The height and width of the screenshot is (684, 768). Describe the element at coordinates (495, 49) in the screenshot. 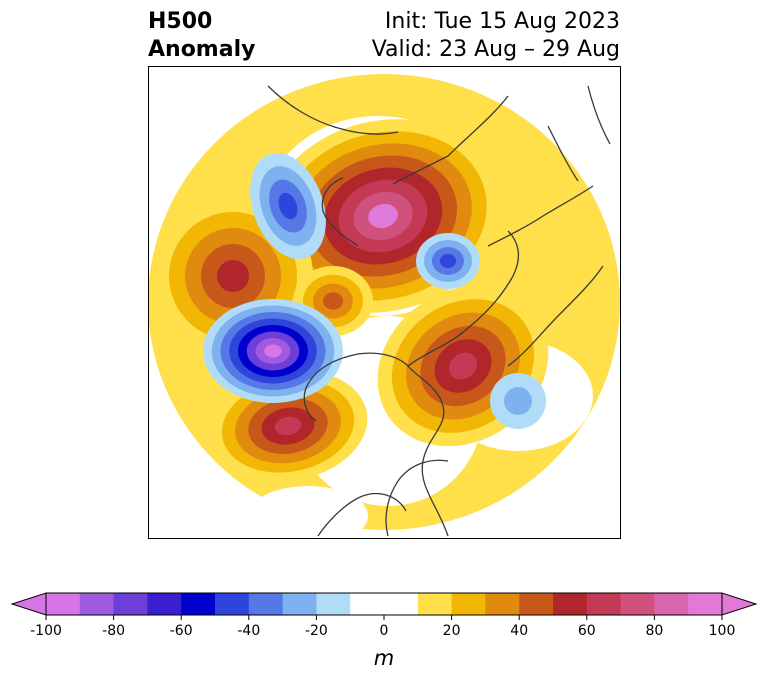

I see `valid-range: Valid: 23 Aug – 29 Aug` at that location.